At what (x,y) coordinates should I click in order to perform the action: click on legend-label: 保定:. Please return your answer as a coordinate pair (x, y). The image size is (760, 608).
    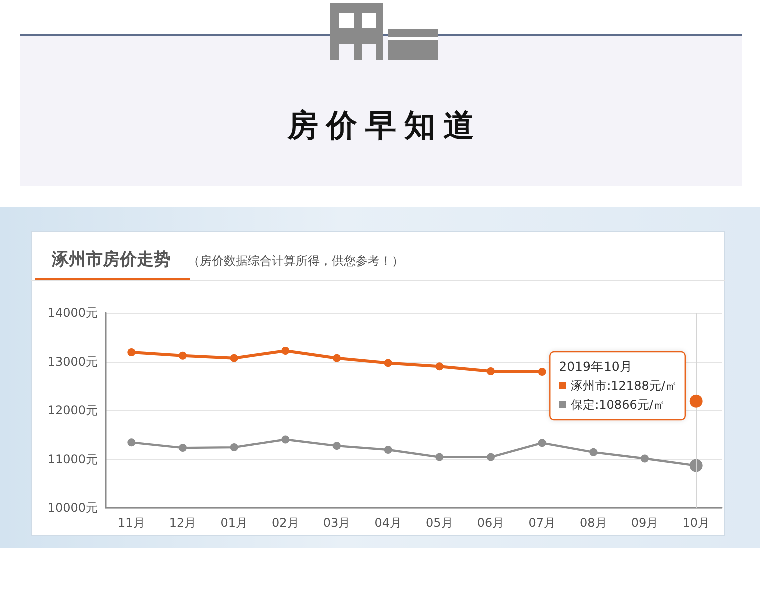
    Looking at the image, I should click on (585, 405).